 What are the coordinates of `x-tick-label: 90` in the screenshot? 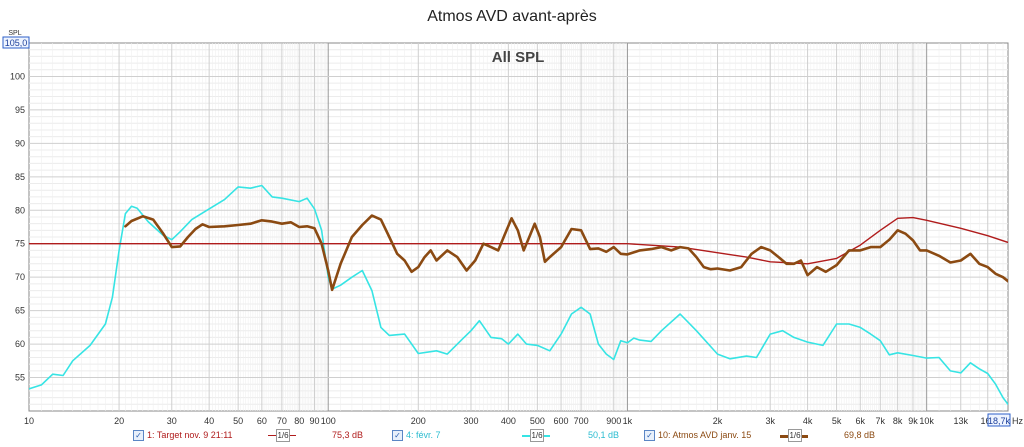 It's located at (315, 421).